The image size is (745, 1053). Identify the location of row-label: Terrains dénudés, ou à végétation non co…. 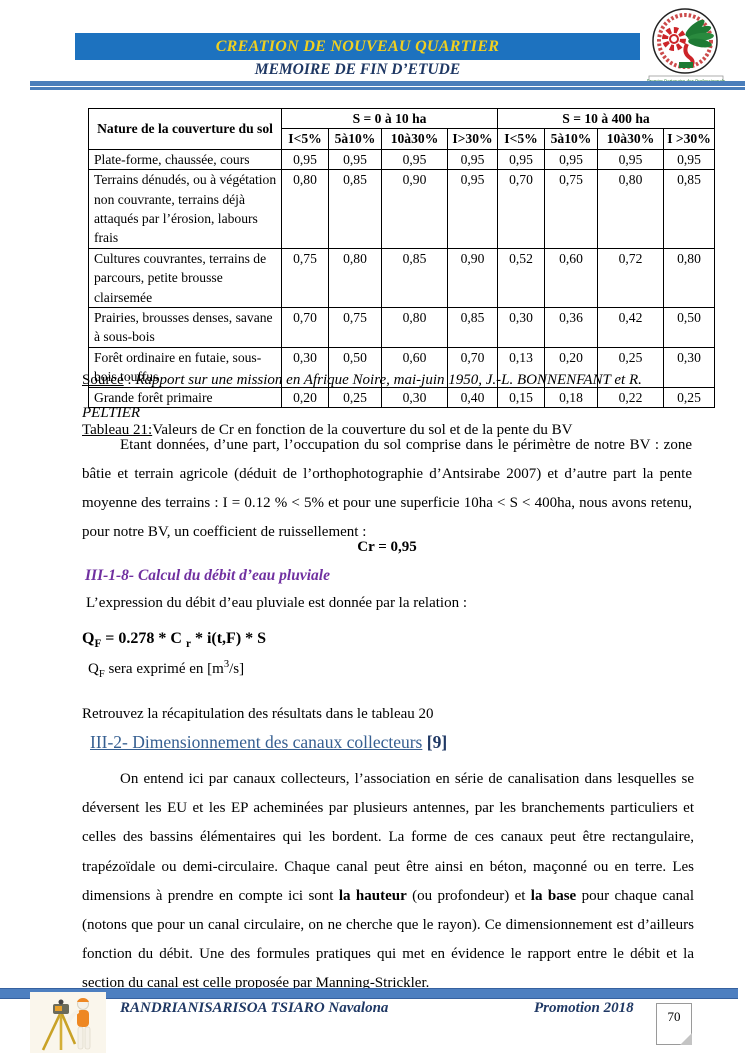
(185, 209).